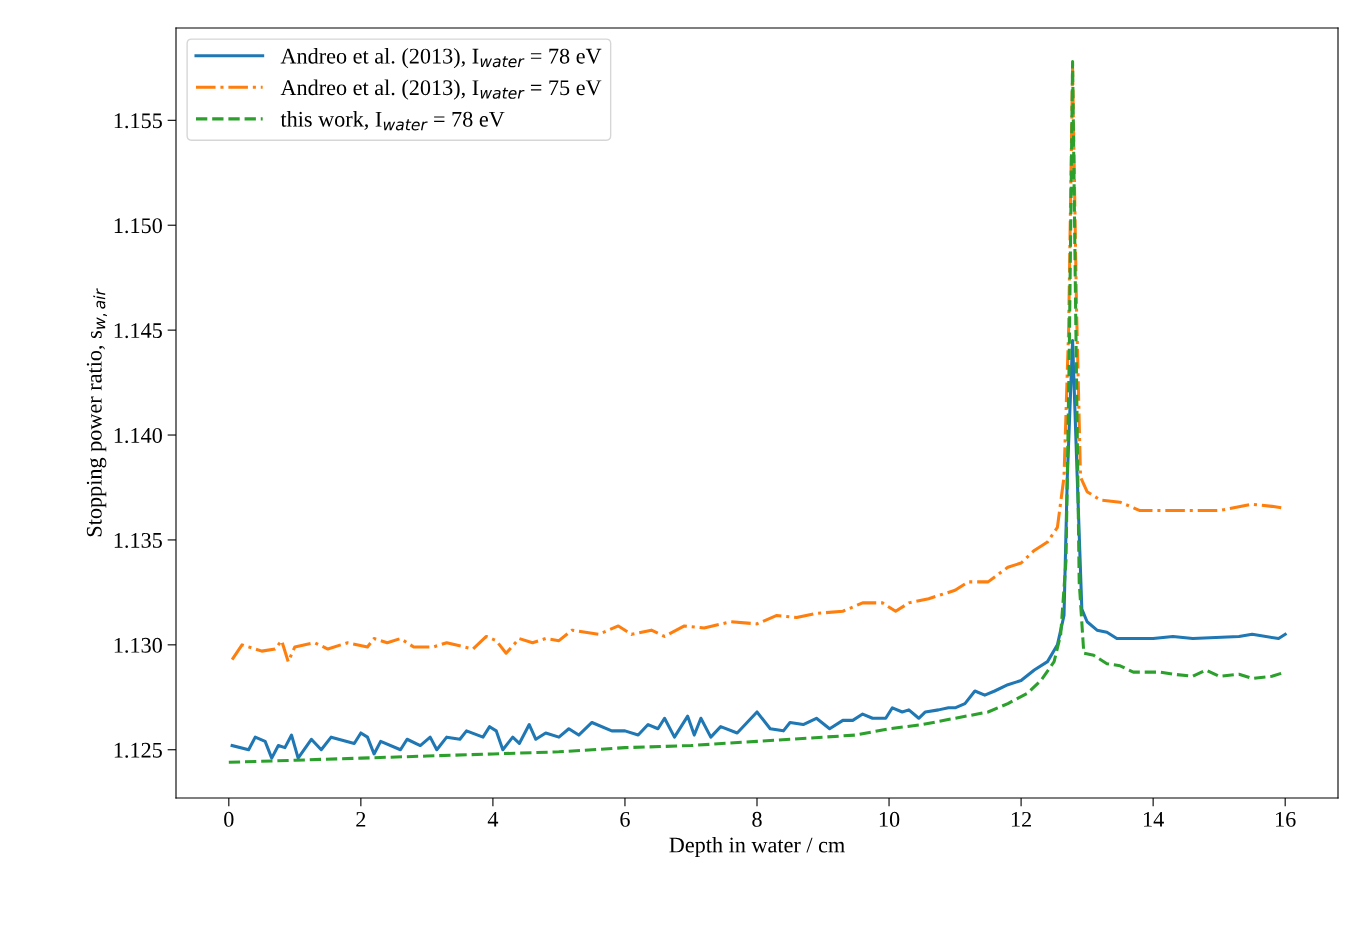 The height and width of the screenshot is (930, 1366). What do you see at coordinates (138, 331) in the screenshot?
I see `y-tick-label: 1.145` at bounding box center [138, 331].